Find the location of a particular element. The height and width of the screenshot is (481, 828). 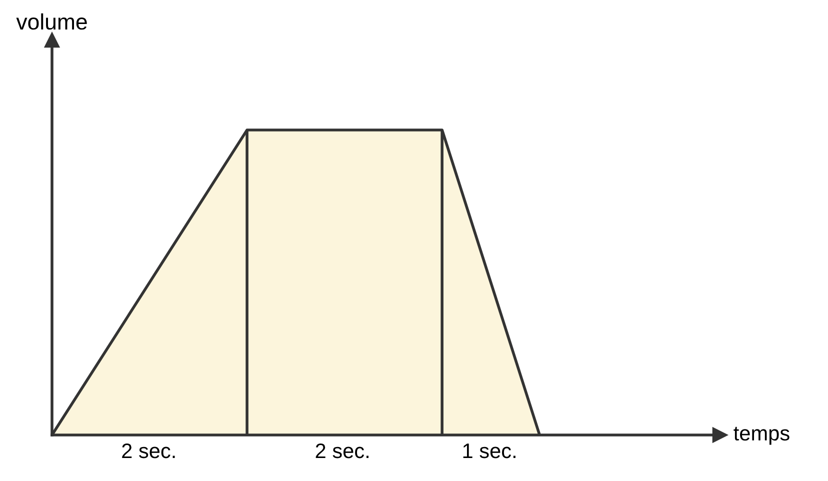

text: 1 sec. is located at coordinates (489, 451).